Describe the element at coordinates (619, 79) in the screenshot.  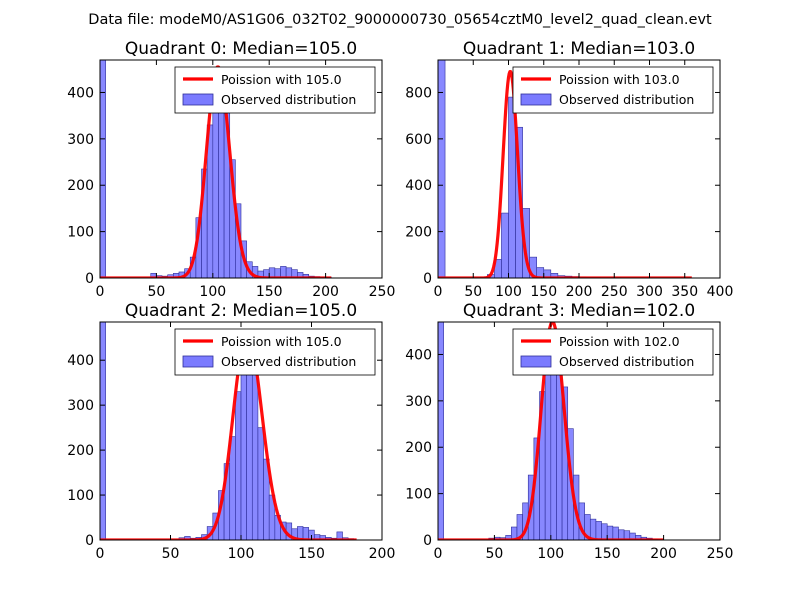
I see `legend-line-label: Poission with 103.0` at that location.